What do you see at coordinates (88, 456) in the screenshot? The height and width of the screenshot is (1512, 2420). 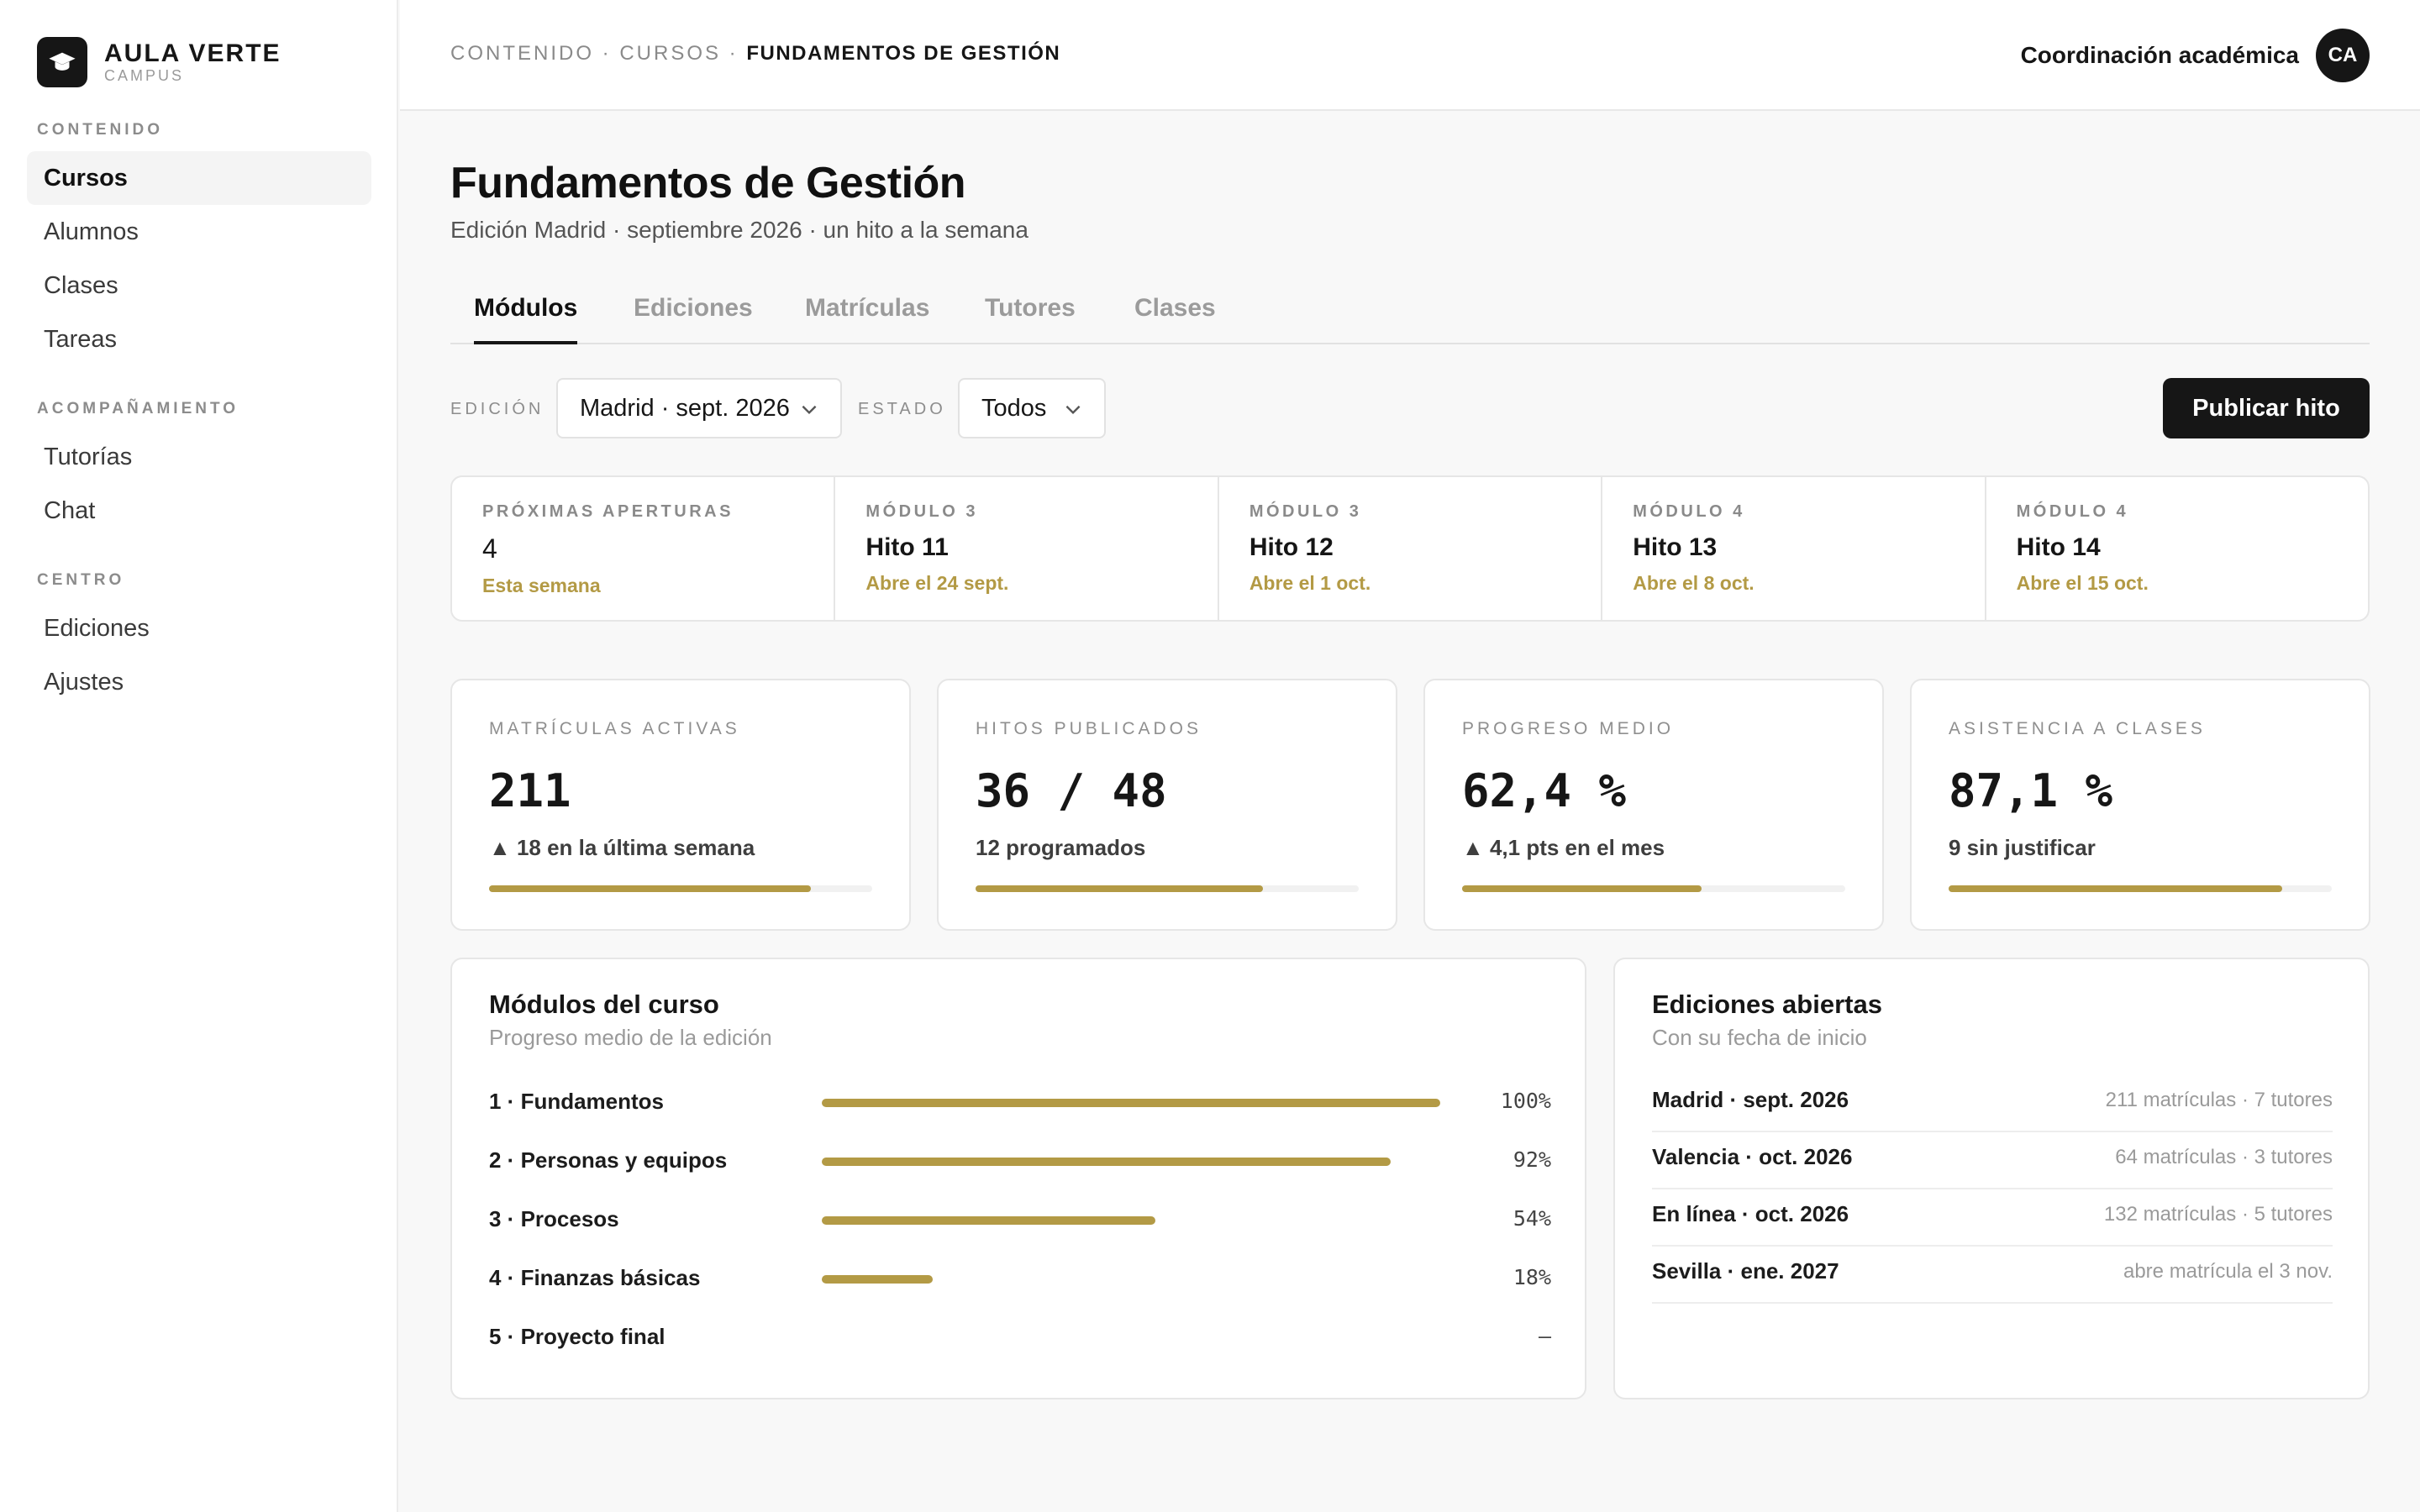 I see `sidebar-item-tutorias: Tutorías` at bounding box center [88, 456].